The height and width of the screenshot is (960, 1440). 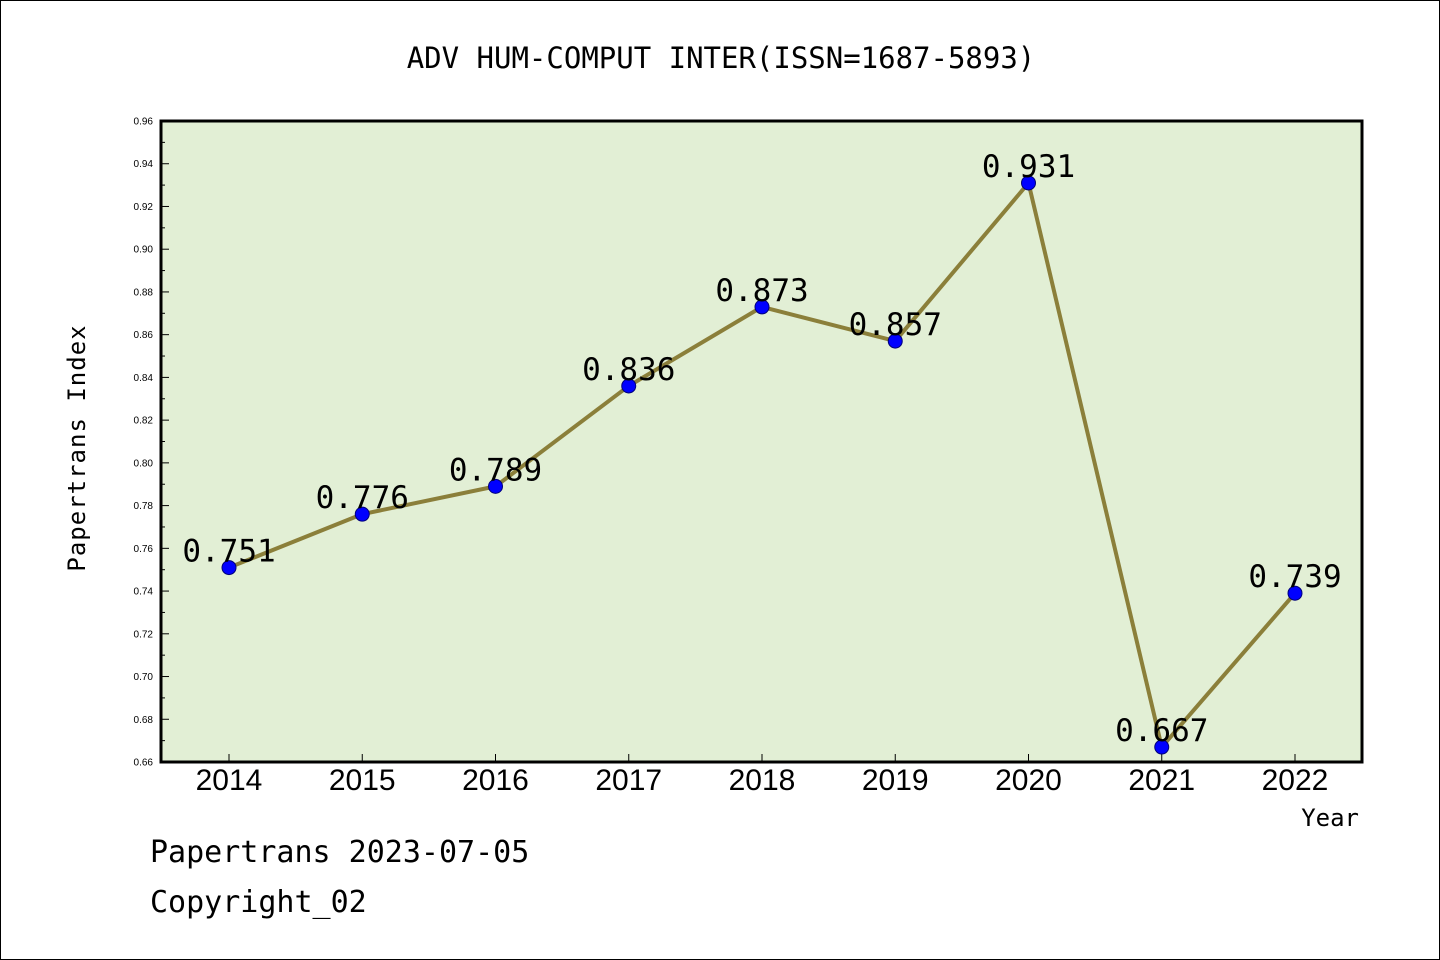 I want to click on data-label: 0.789, so click(x=495, y=470).